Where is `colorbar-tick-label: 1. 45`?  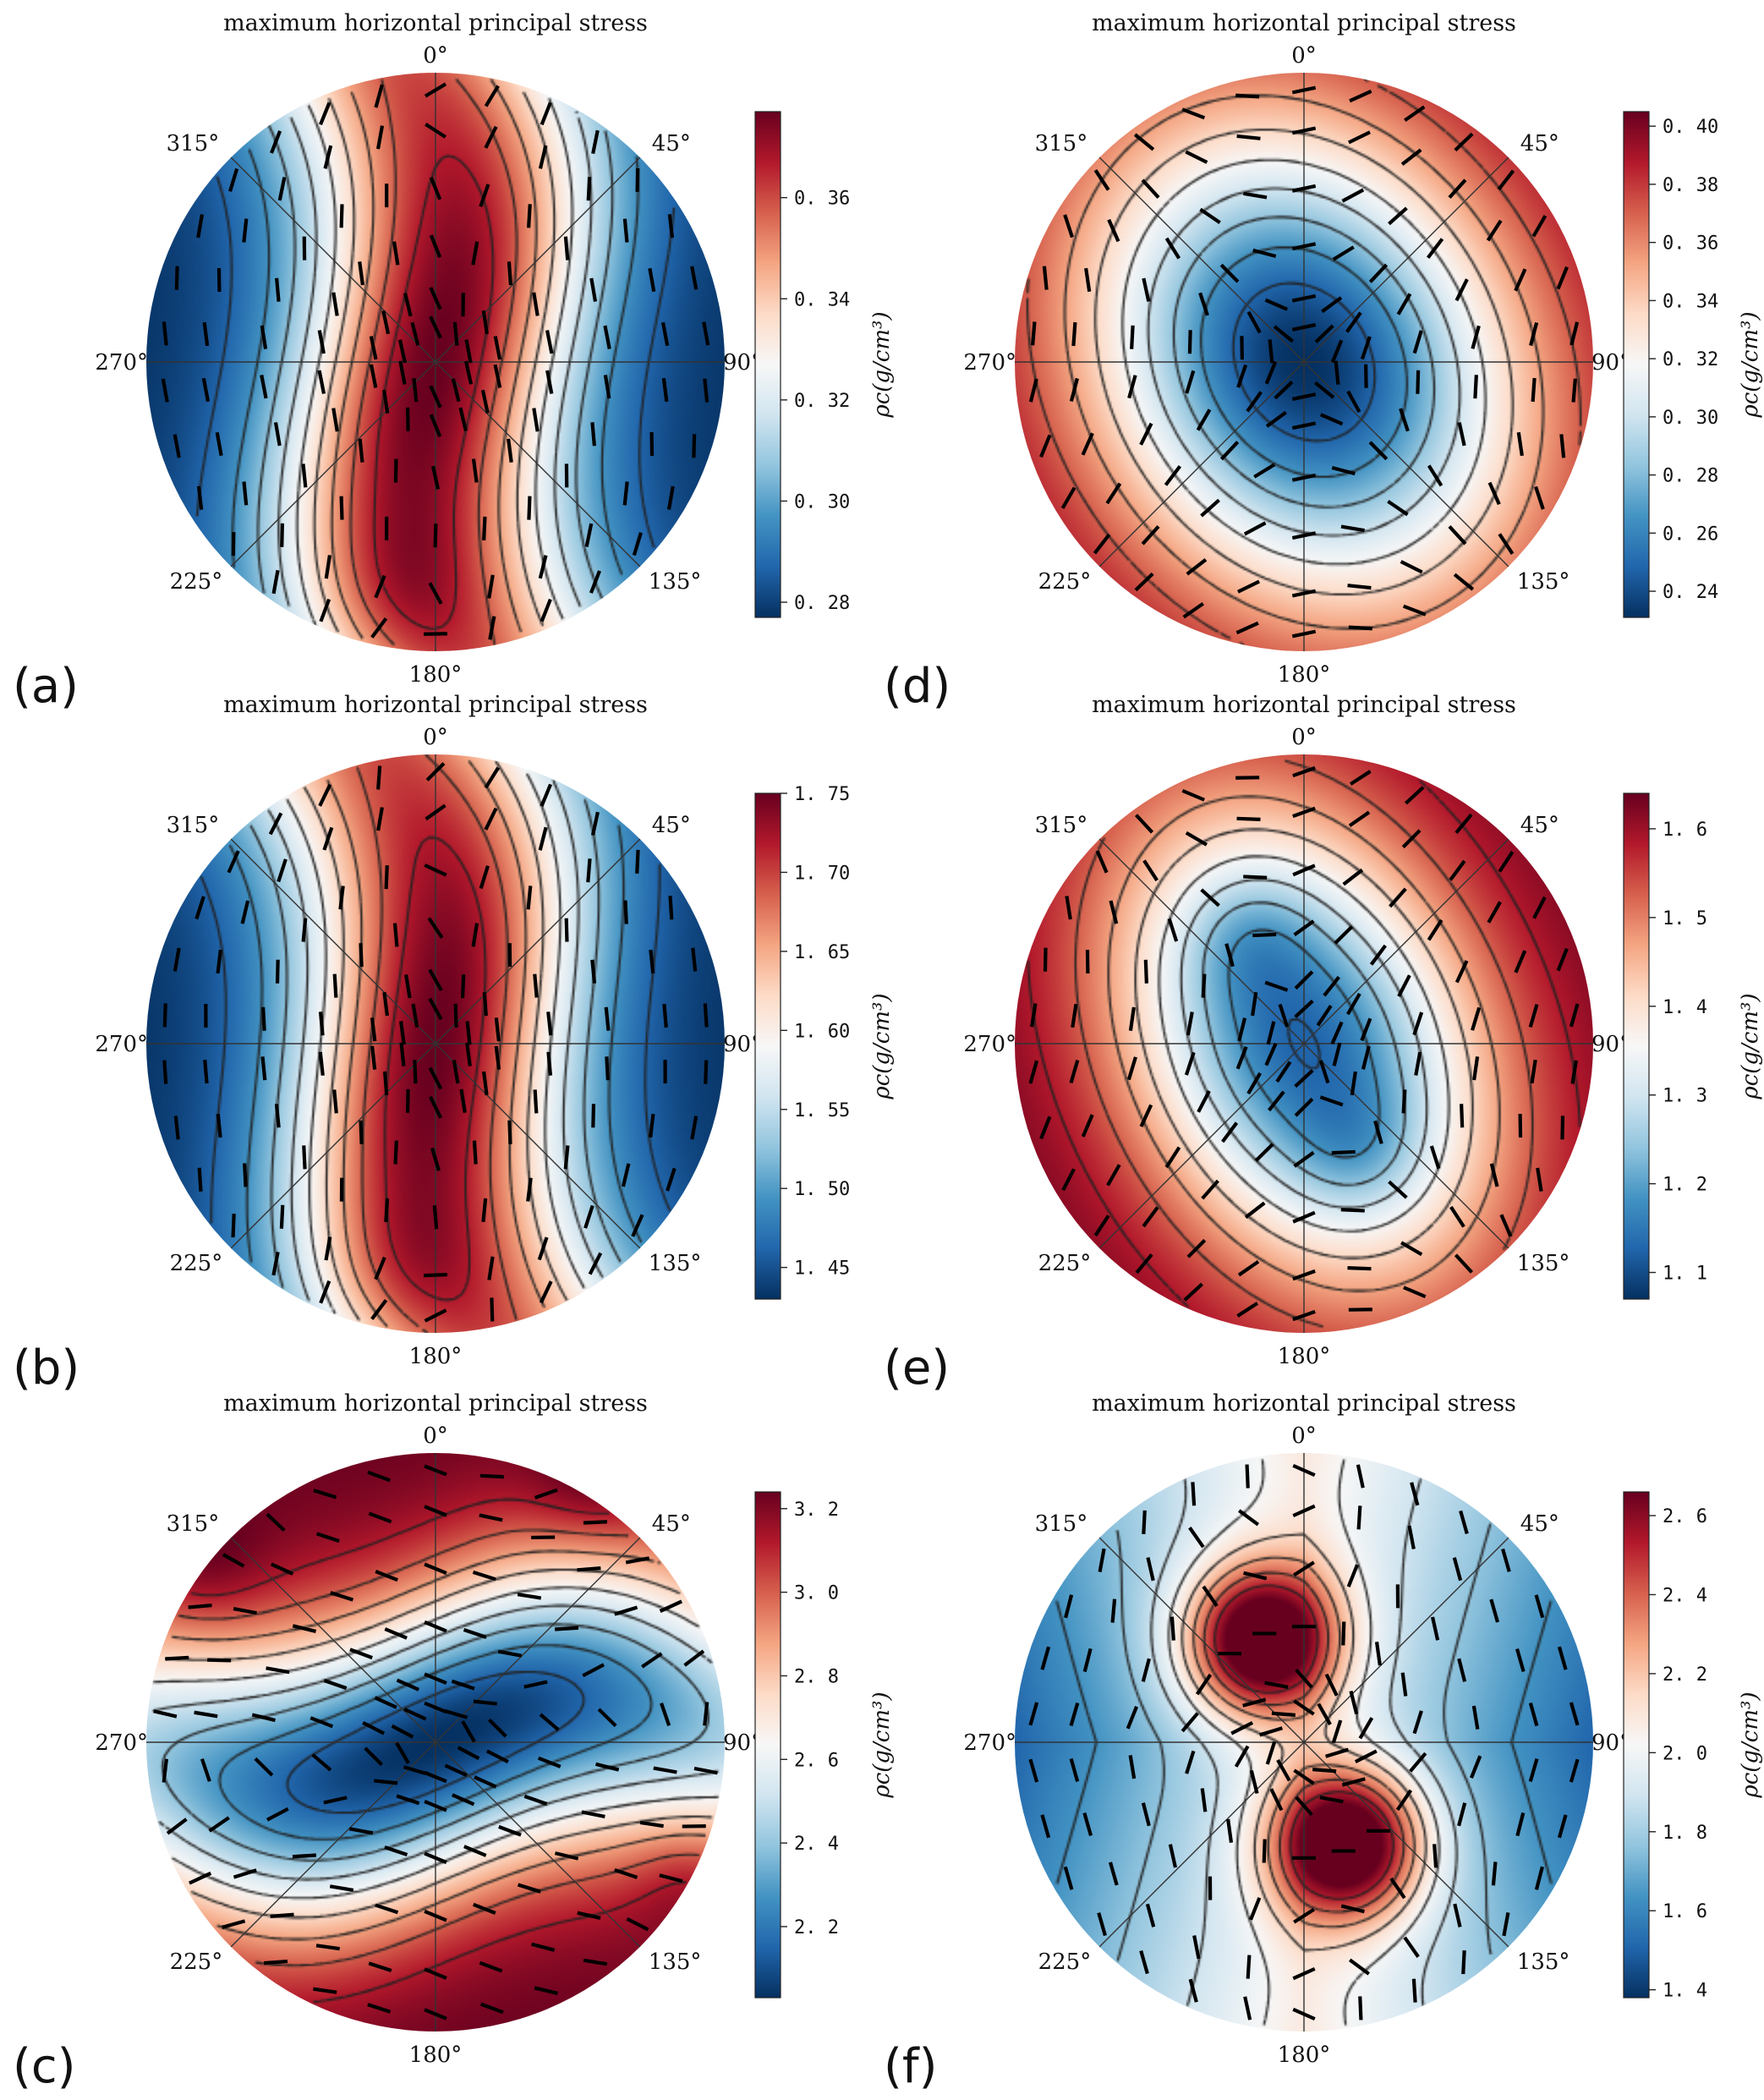 colorbar-tick-label: 1. 45 is located at coordinates (822, 1269).